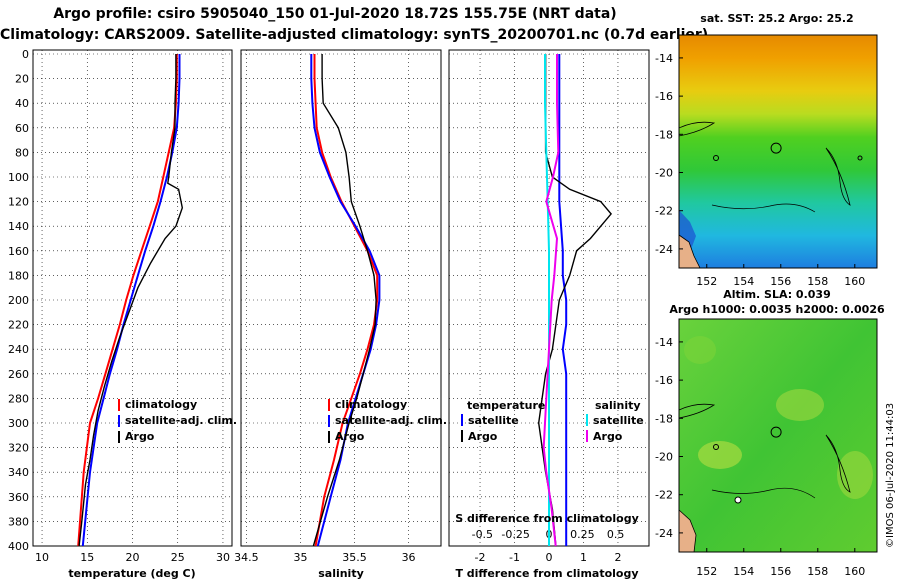  I want to click on x-tick-label: -2, so click(480, 557).